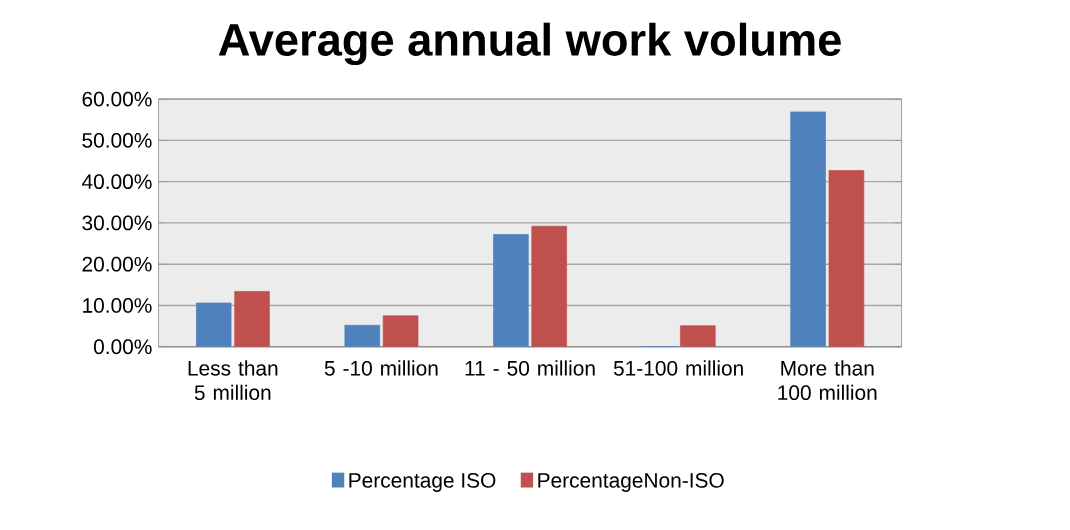 The width and height of the screenshot is (1070, 530). What do you see at coordinates (529, 44) in the screenshot?
I see `chart-title: Average annual work volume` at bounding box center [529, 44].